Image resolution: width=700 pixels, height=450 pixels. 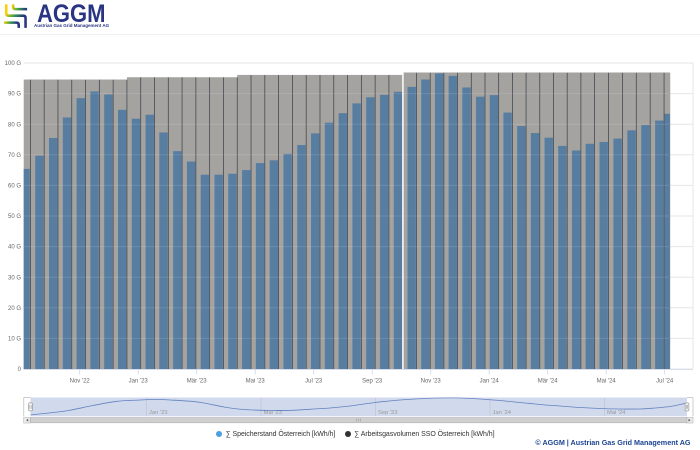 I want to click on svg-text: 100 G, so click(x=13, y=64).